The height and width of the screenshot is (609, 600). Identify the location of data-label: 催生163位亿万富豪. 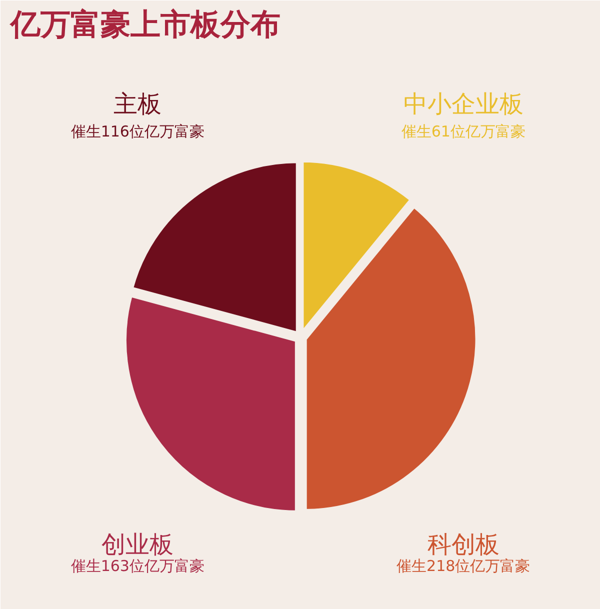
(137, 565).